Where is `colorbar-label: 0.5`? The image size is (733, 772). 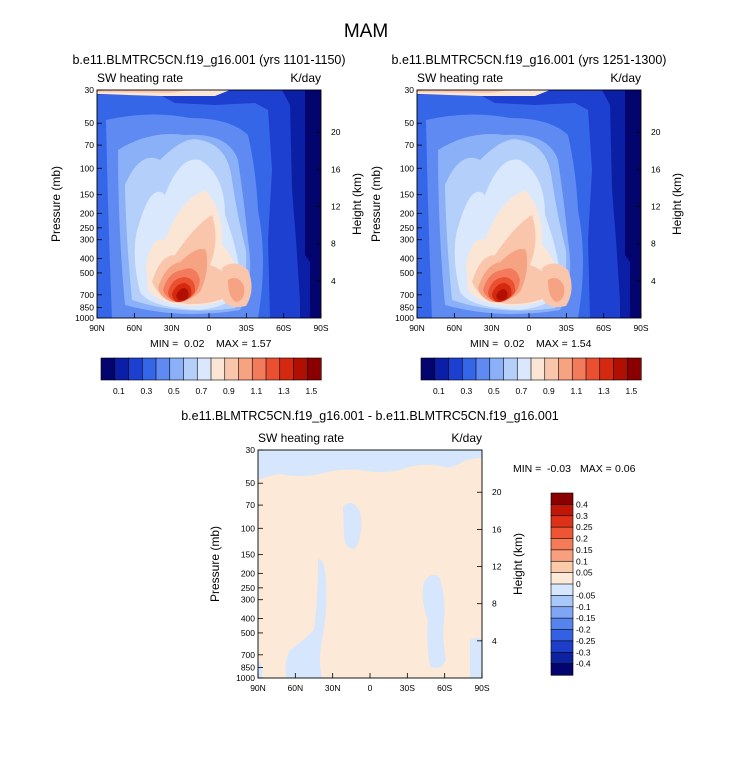 colorbar-label: 0.5 is located at coordinates (494, 391).